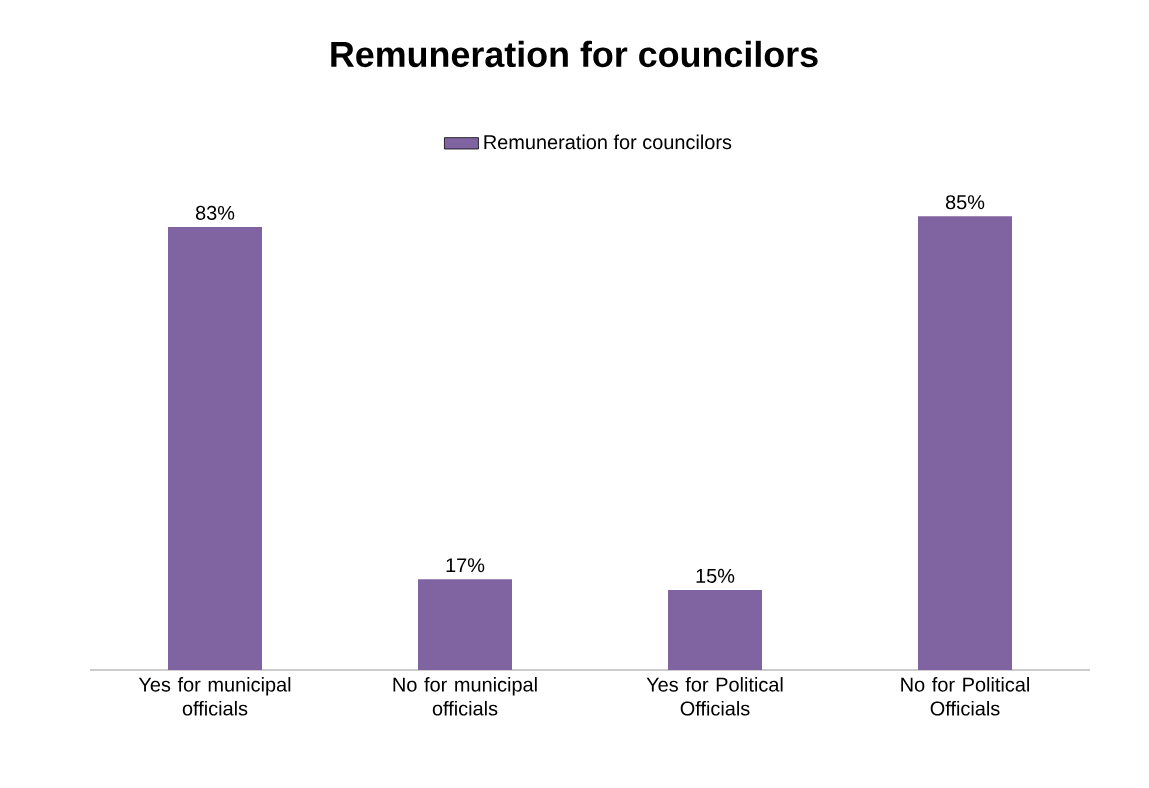  What do you see at coordinates (965, 696) in the screenshot?
I see `x-tick-label: No for Political Officials` at bounding box center [965, 696].